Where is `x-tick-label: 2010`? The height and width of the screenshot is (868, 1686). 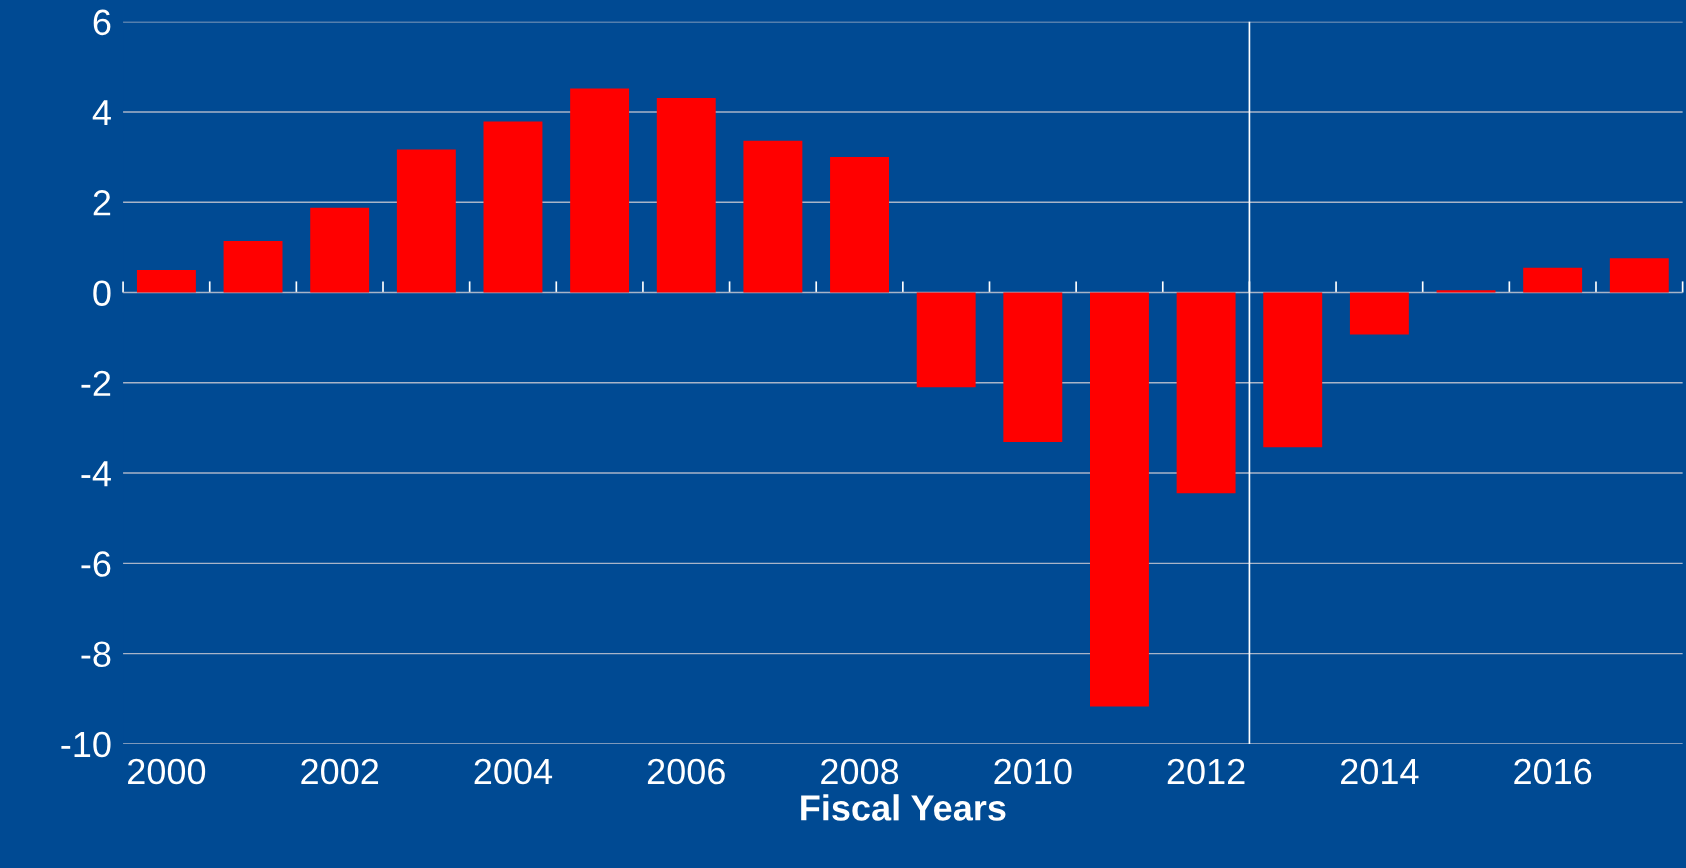 x-tick-label: 2010 is located at coordinates (1033, 771).